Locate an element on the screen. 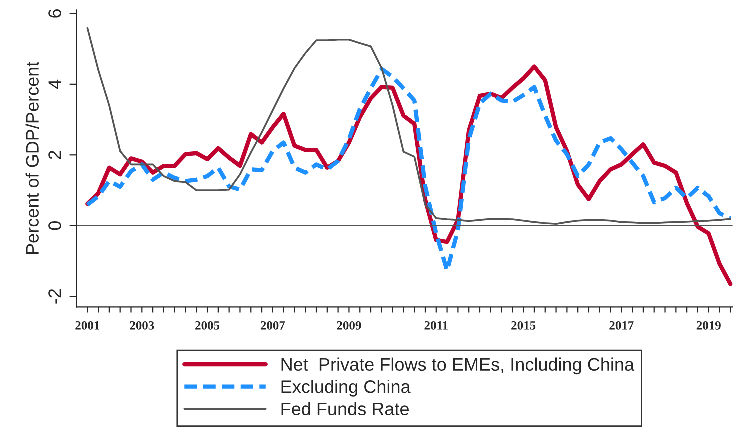 The height and width of the screenshot is (442, 738). y-tick-label: 0 is located at coordinates (55, 226).